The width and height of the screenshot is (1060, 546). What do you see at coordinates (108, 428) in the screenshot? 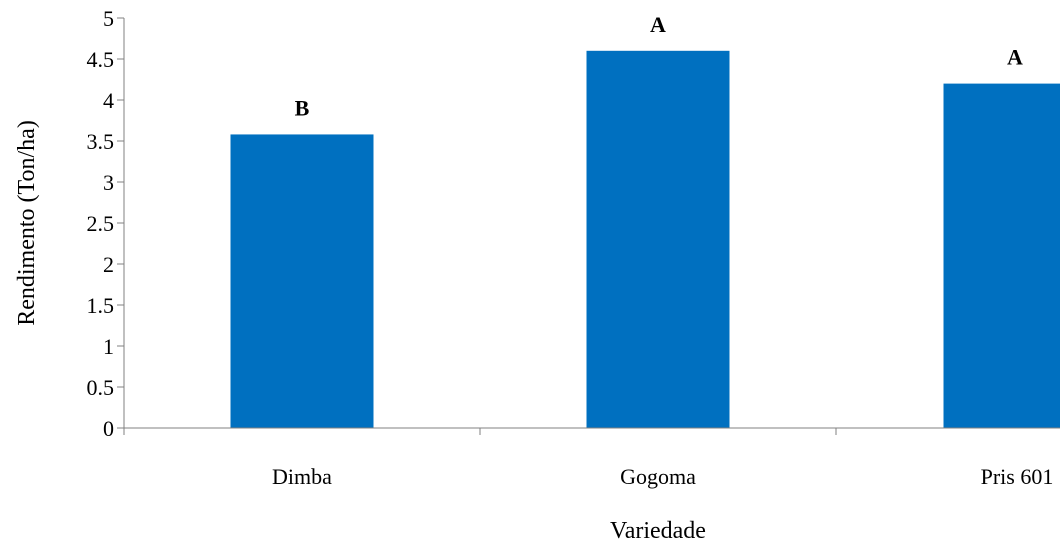
I see `y-tick-label: 0` at bounding box center [108, 428].